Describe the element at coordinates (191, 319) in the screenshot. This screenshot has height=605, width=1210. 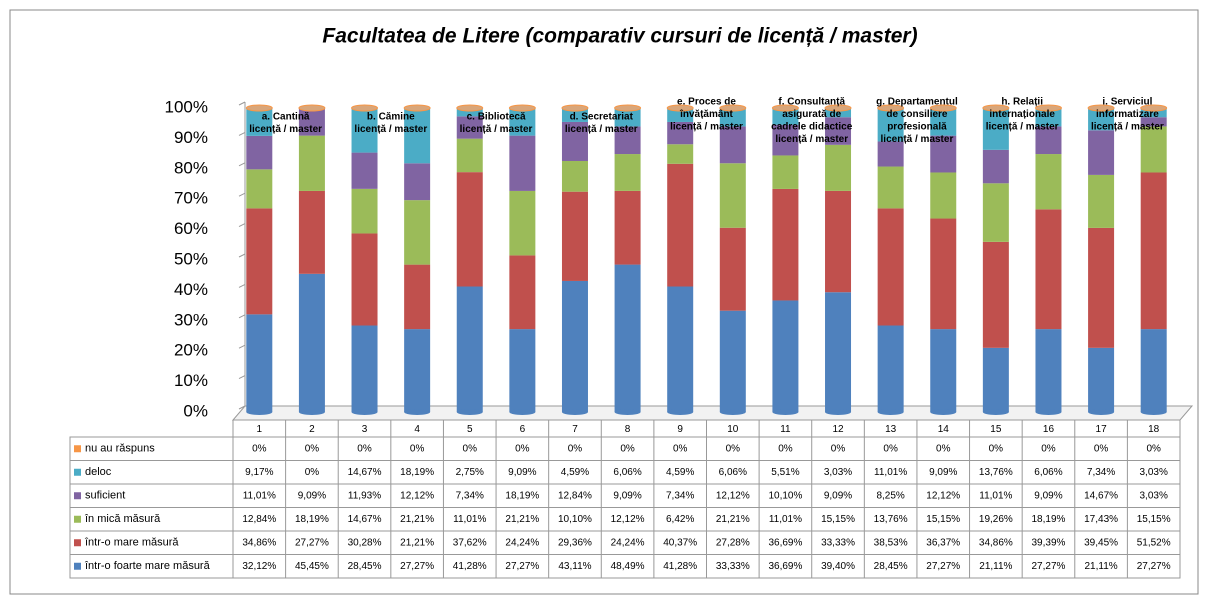
I see `y-tick-label: 30%` at that location.